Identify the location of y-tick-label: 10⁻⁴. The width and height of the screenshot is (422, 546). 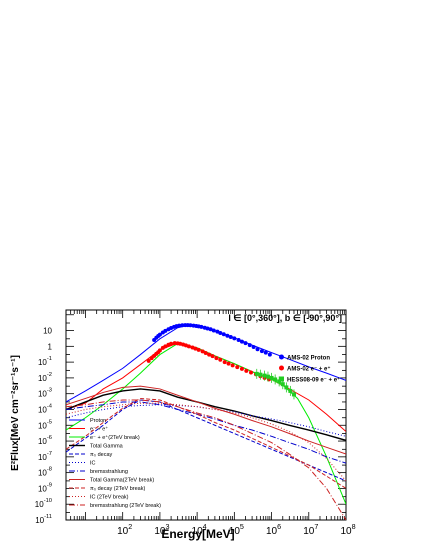
(45, 408).